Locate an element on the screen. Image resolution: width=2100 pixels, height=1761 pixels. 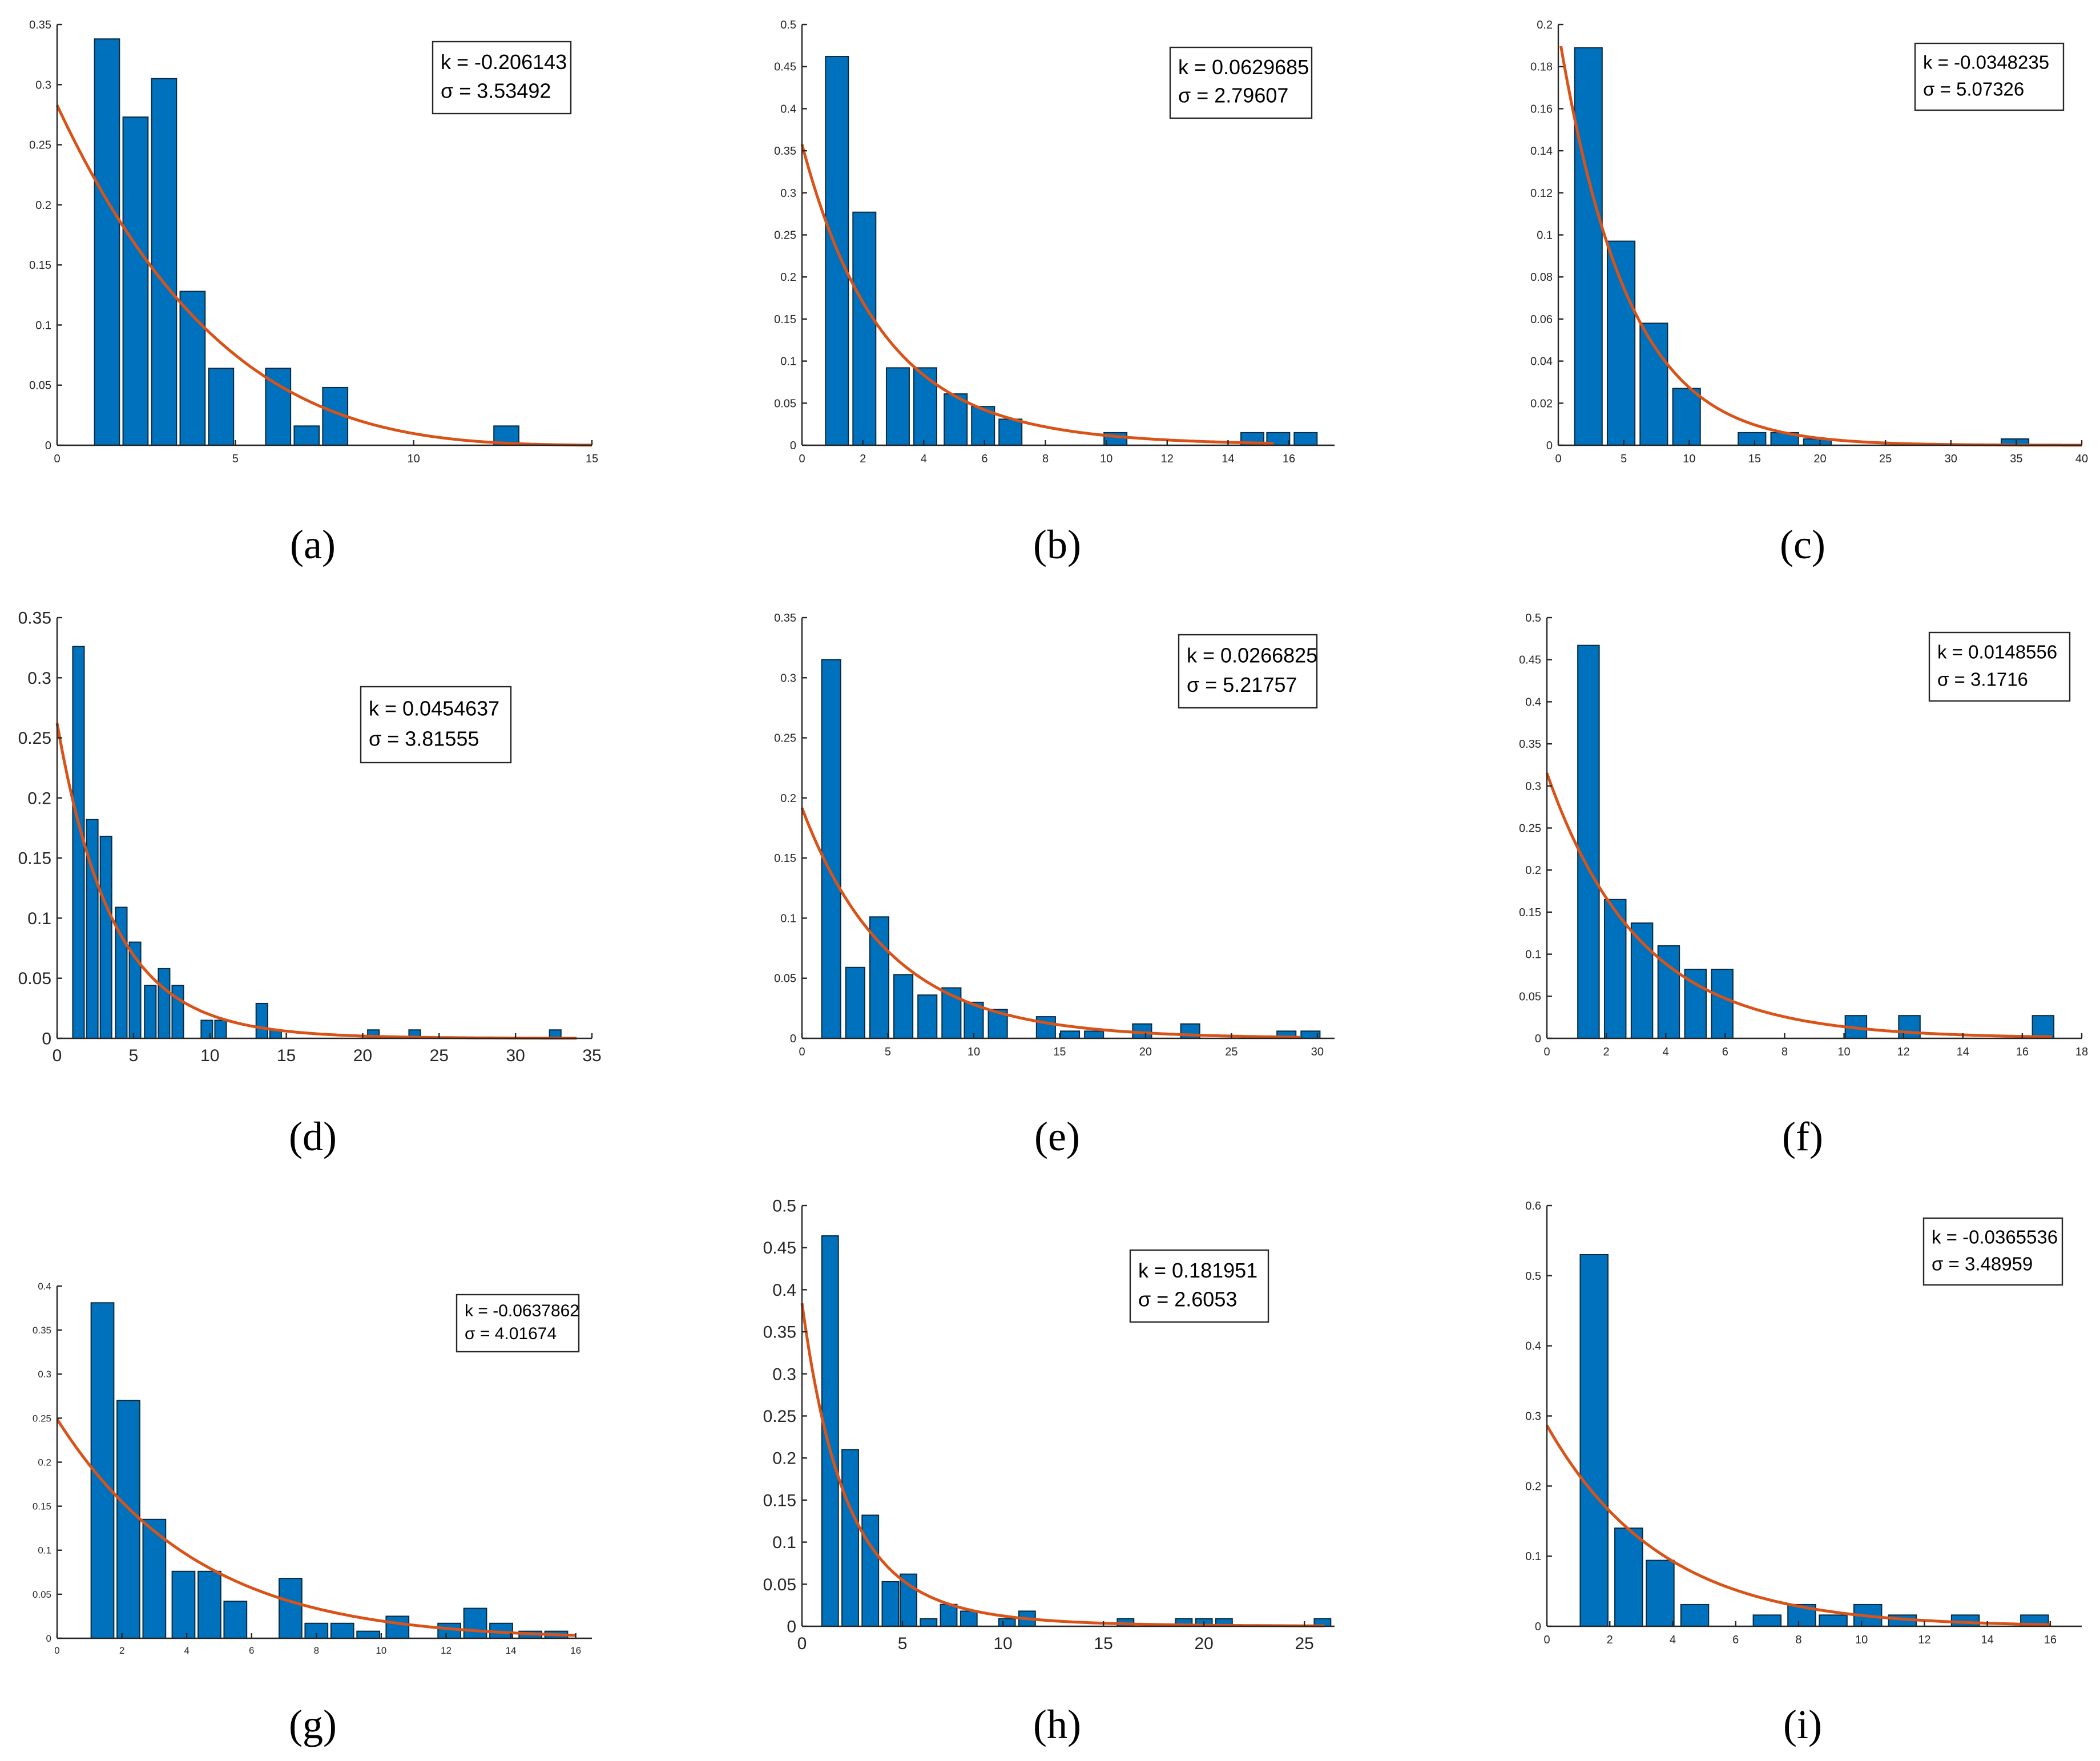
x-tick-label-f-0: 0 is located at coordinates (1546, 1052).